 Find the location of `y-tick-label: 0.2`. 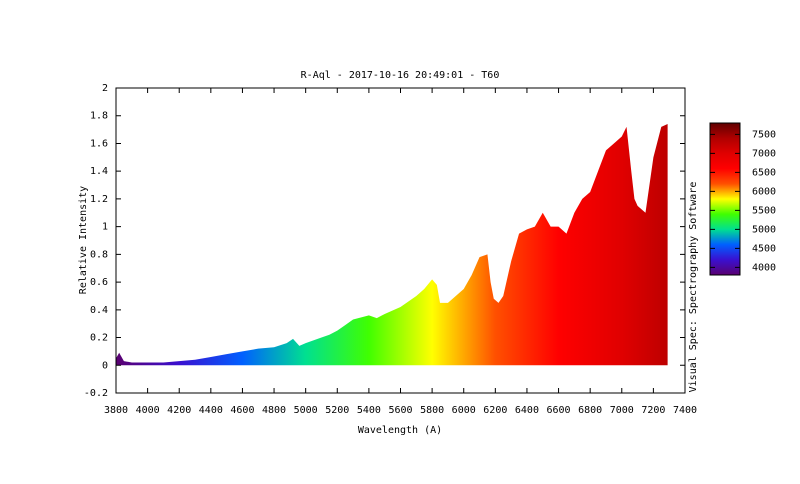

y-tick-label: 0.2 is located at coordinates (99, 338).